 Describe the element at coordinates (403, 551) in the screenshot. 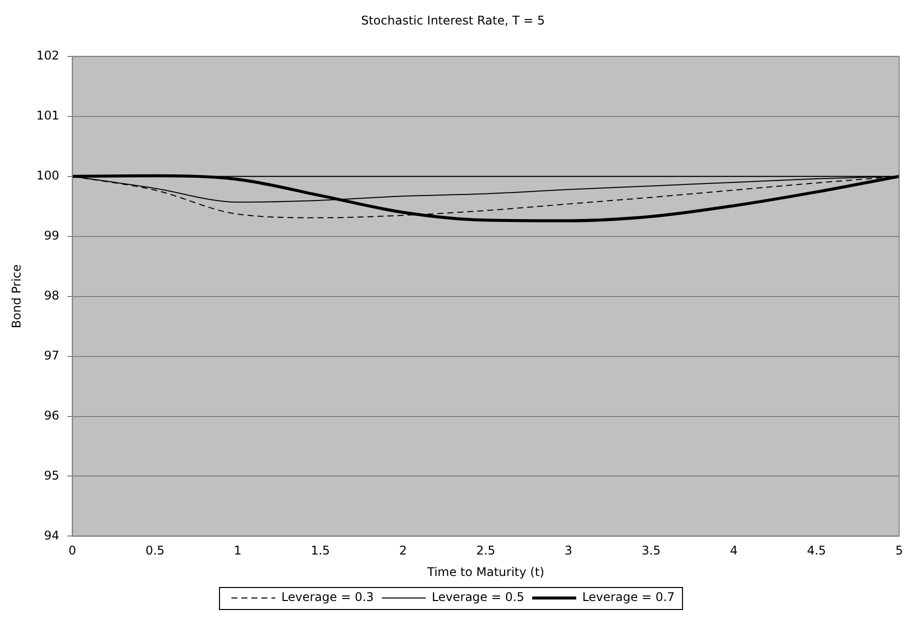

I see `x-tick-label: 2` at that location.